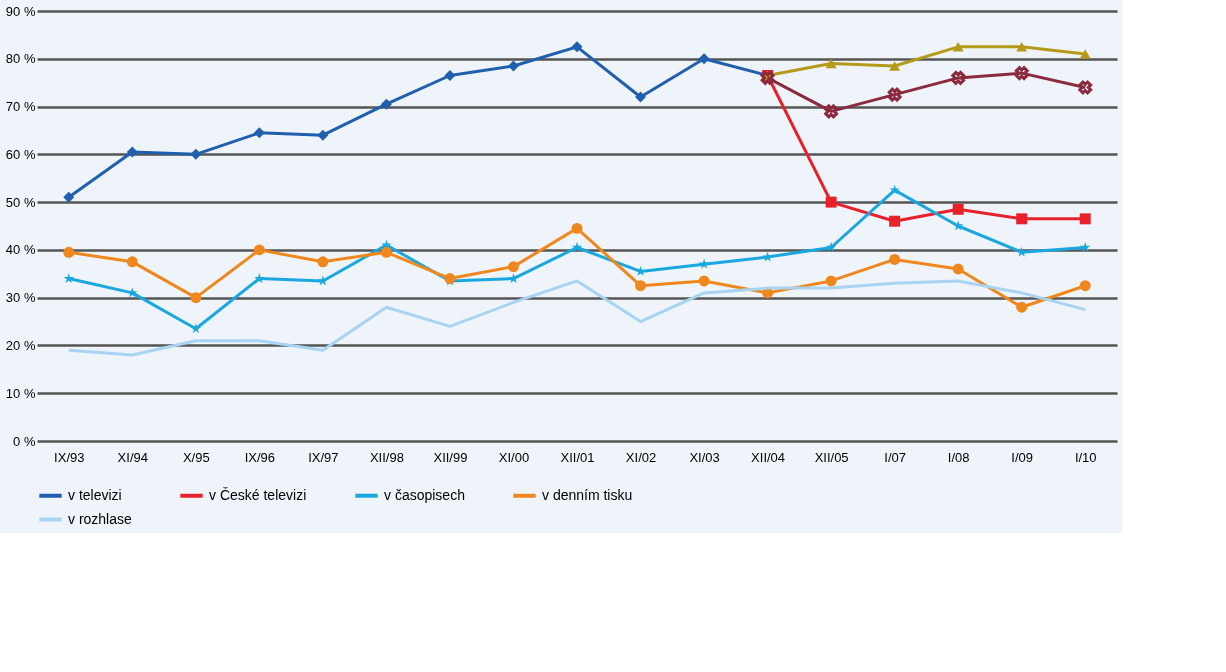  What do you see at coordinates (20, 202) in the screenshot?
I see `y-tick-label: 50 %` at bounding box center [20, 202].